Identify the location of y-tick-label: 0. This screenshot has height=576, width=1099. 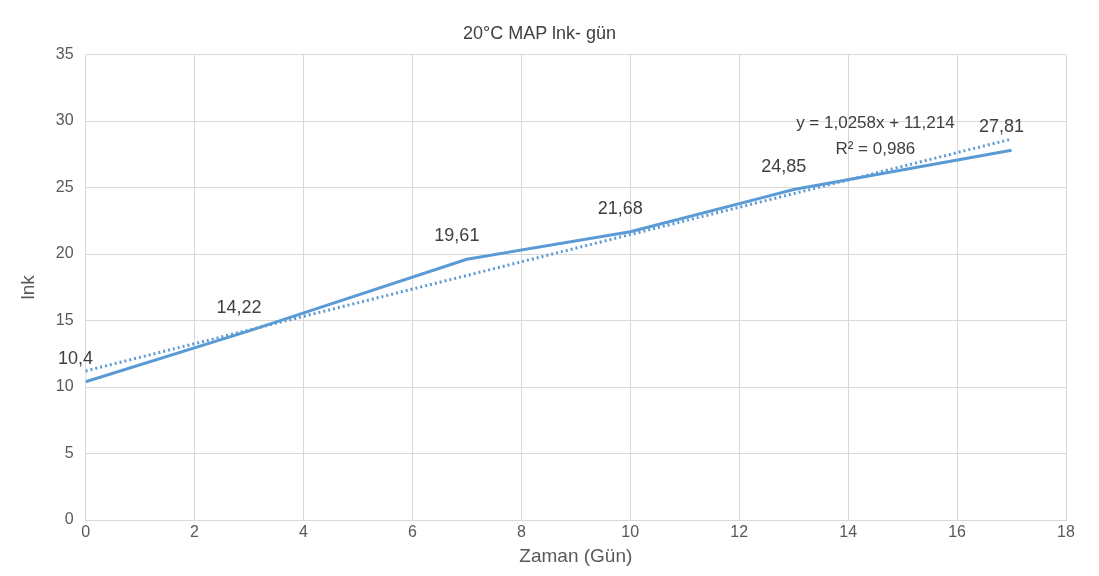
(69, 519).